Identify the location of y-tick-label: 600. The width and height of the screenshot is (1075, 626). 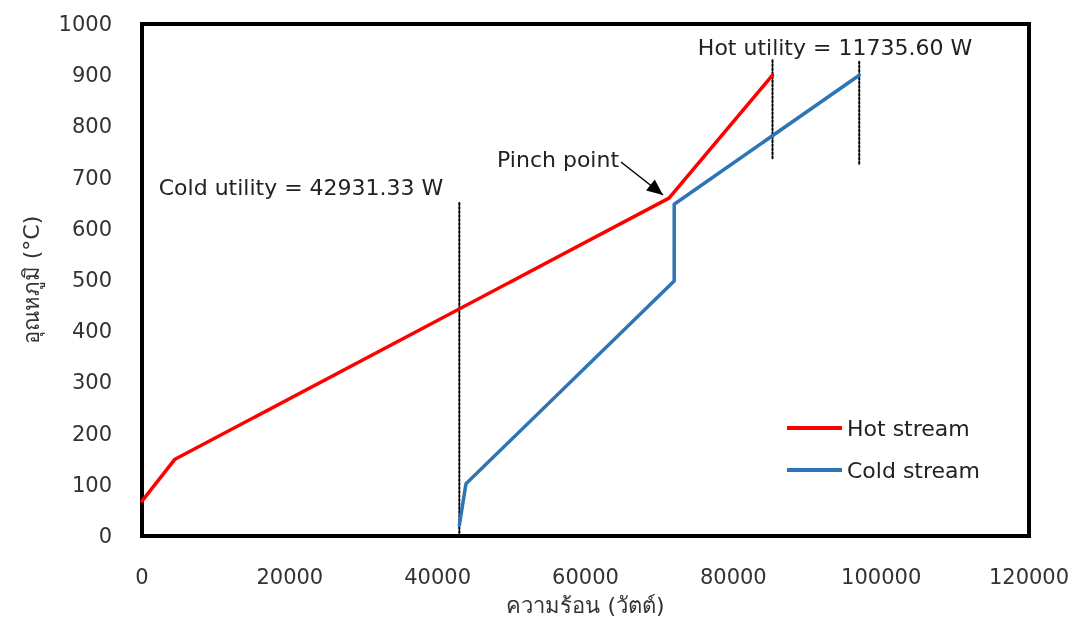
(91, 228).